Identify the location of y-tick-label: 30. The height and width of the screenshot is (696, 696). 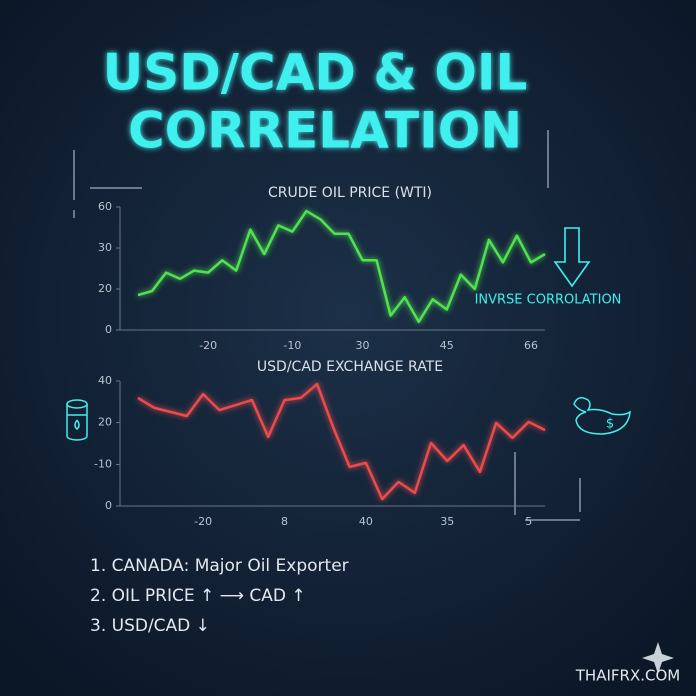
(105, 247).